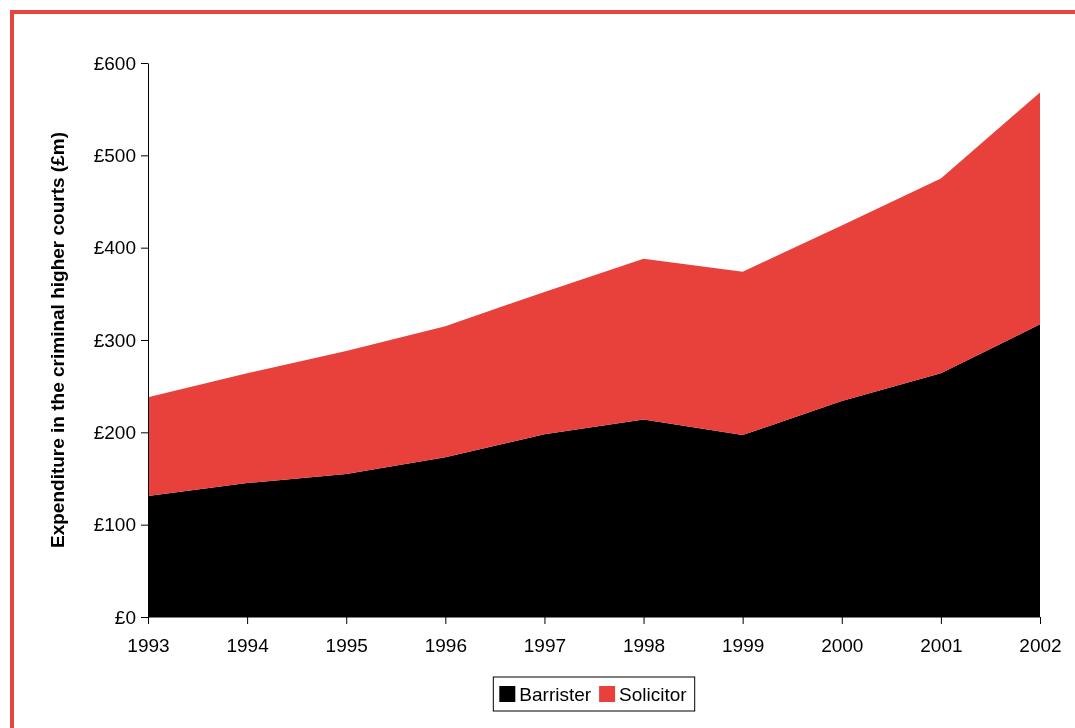 The height and width of the screenshot is (728, 1075). I want to click on y-tick-label: £300, so click(114, 340).